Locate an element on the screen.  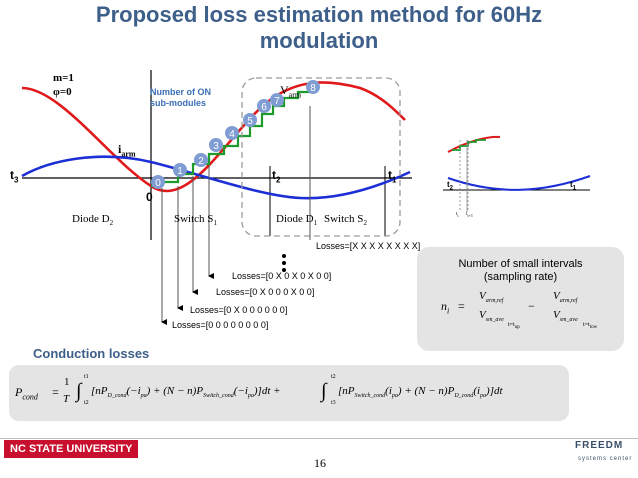
inset-ti-label: ti is located at coordinates (457, 215).